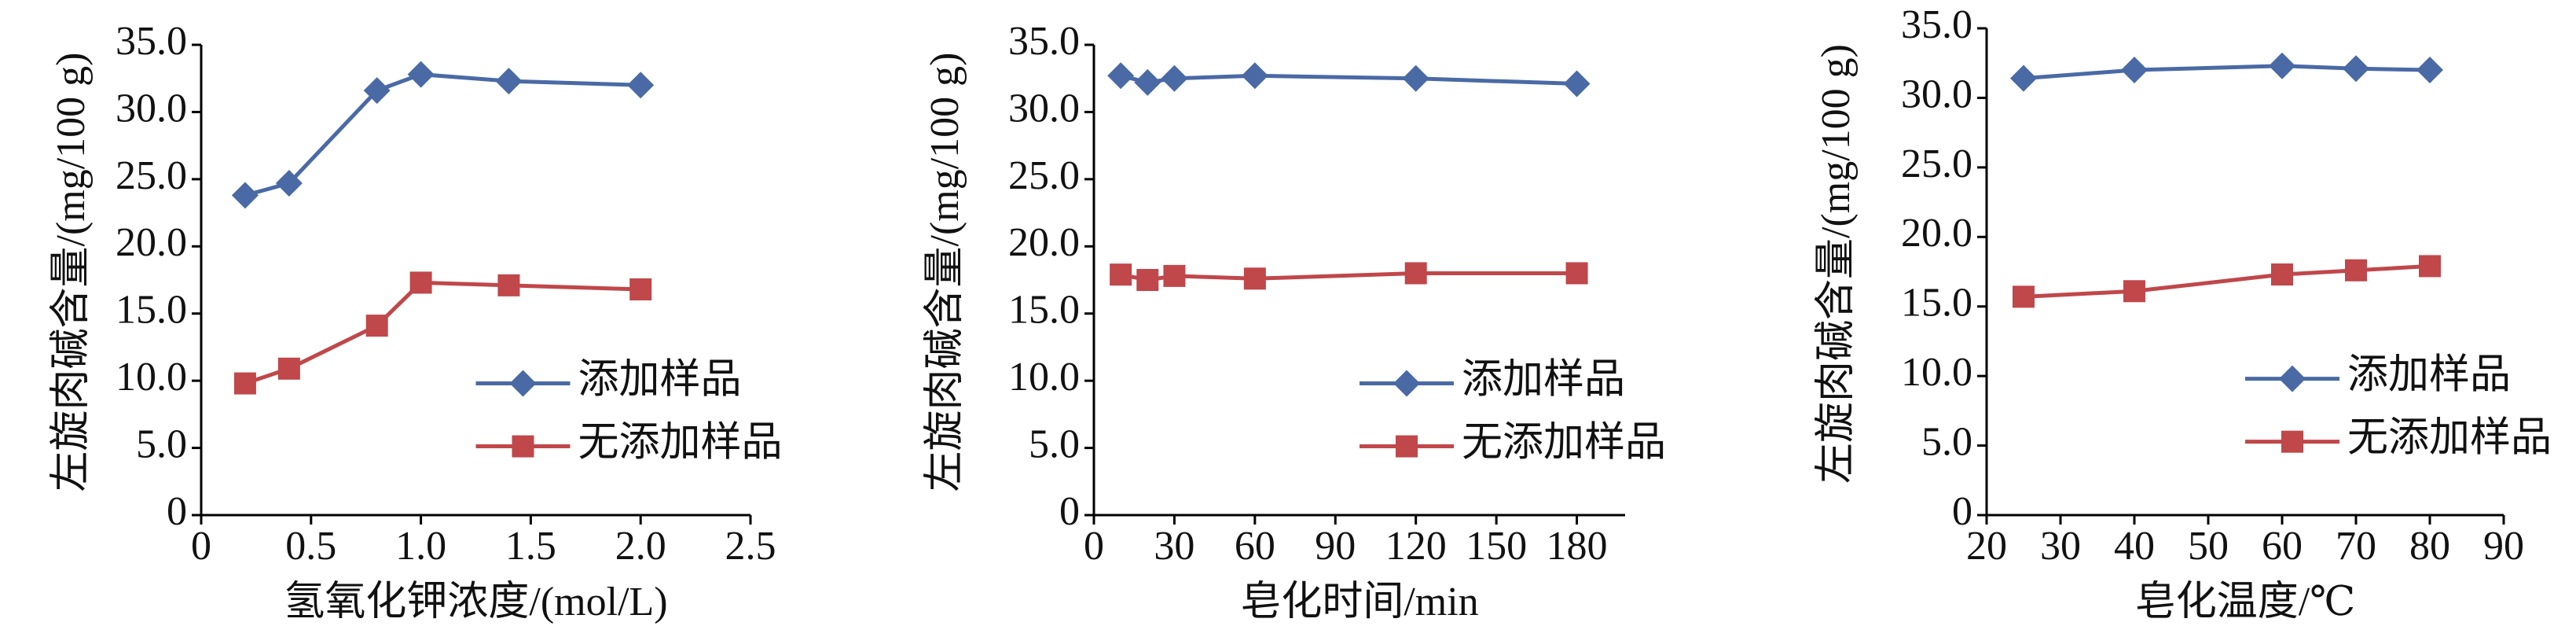 The height and width of the screenshot is (637, 2576). Describe the element at coordinates (420, 546) in the screenshot. I see `x-tick-label: 1.0` at that location.